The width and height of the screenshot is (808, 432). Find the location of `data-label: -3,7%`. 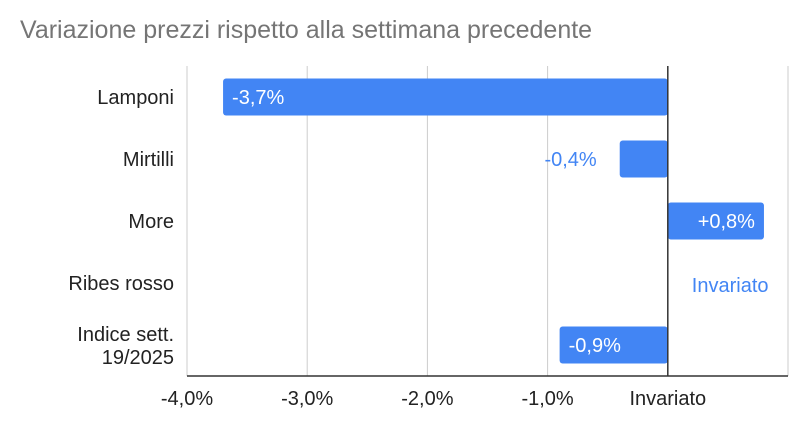

data-label: -3,7% is located at coordinates (258, 98).